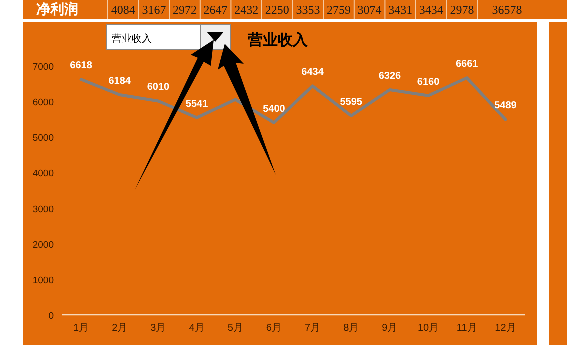  Describe the element at coordinates (313, 328) in the screenshot. I see `x-tick-label: 7月` at that location.